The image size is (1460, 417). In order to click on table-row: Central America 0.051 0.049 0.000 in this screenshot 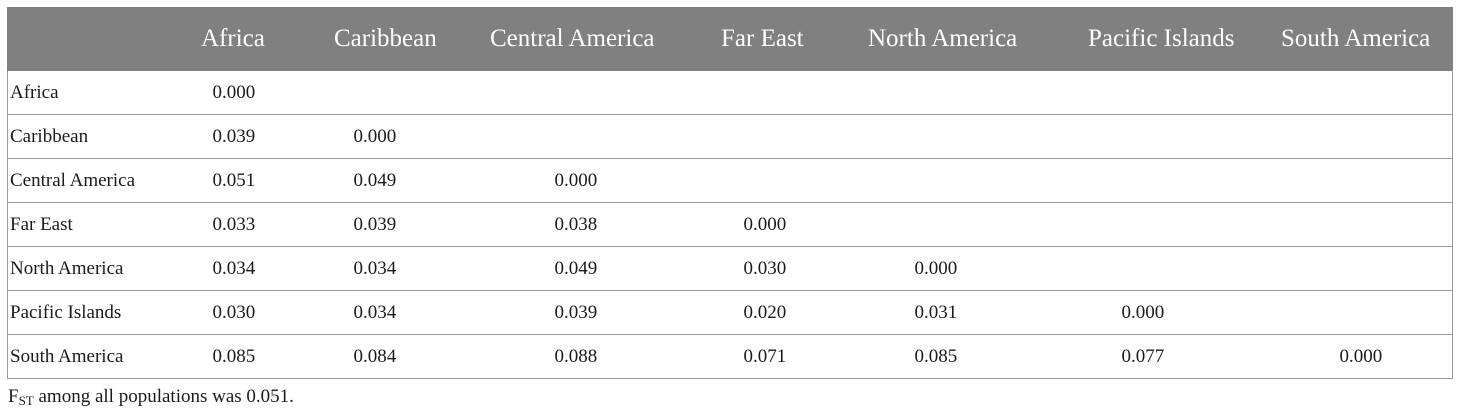, I will do `click(730, 180)`.